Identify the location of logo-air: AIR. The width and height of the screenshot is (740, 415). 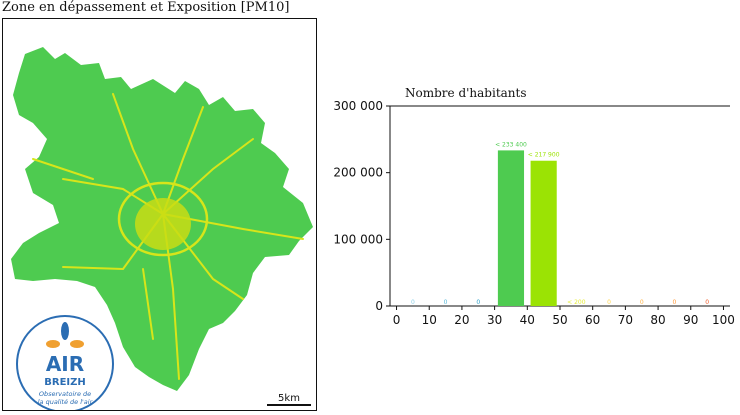
(65, 364).